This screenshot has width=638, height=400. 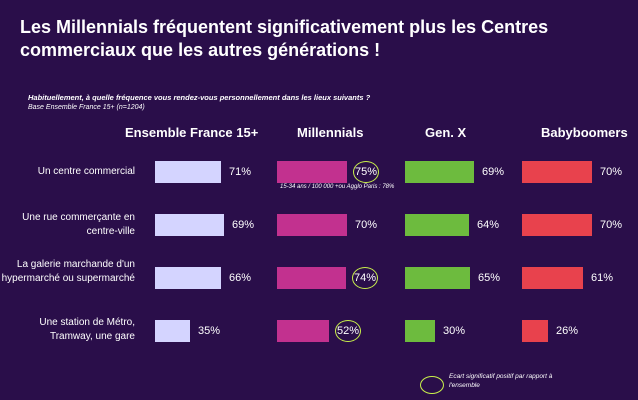 What do you see at coordinates (453, 331) in the screenshot?
I see `value-label-gen-x-4: 30%` at bounding box center [453, 331].